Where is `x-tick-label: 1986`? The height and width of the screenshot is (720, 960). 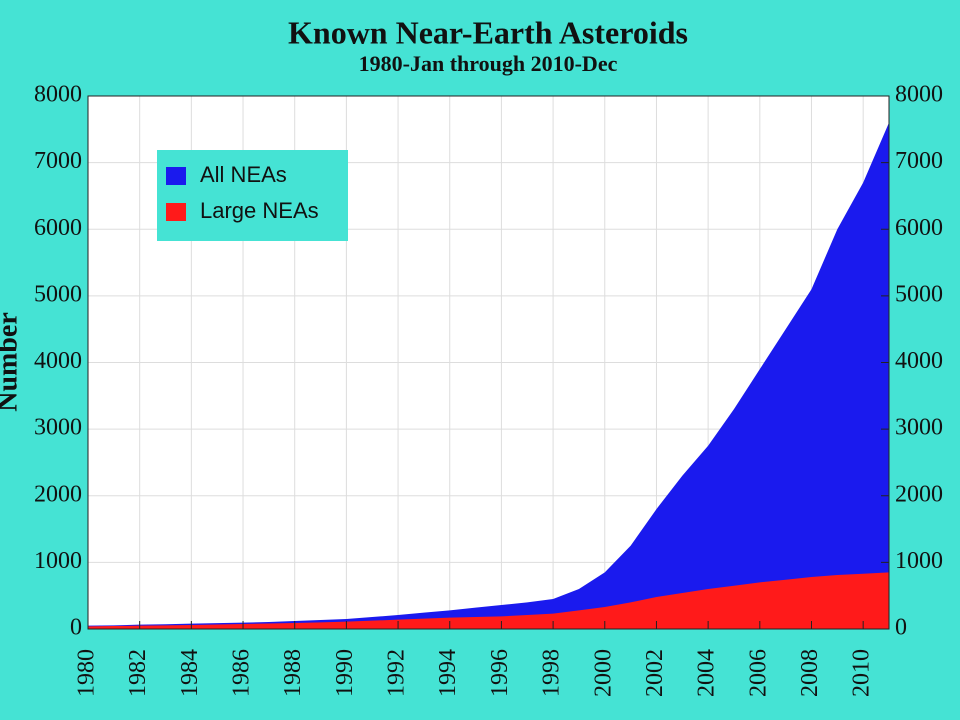 x-tick-label: 1986 is located at coordinates (242, 673).